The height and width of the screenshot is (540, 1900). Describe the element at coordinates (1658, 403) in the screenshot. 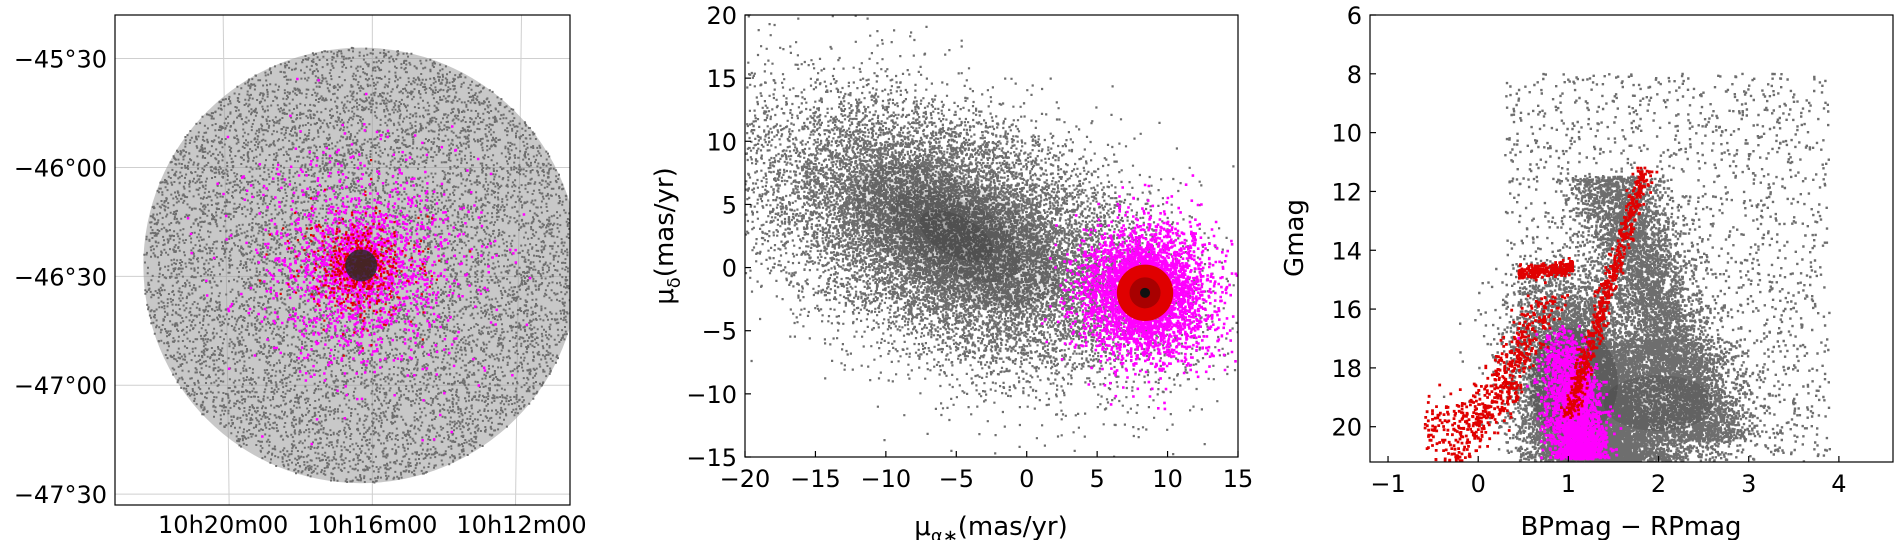

I see `cmd-field-density` at that location.